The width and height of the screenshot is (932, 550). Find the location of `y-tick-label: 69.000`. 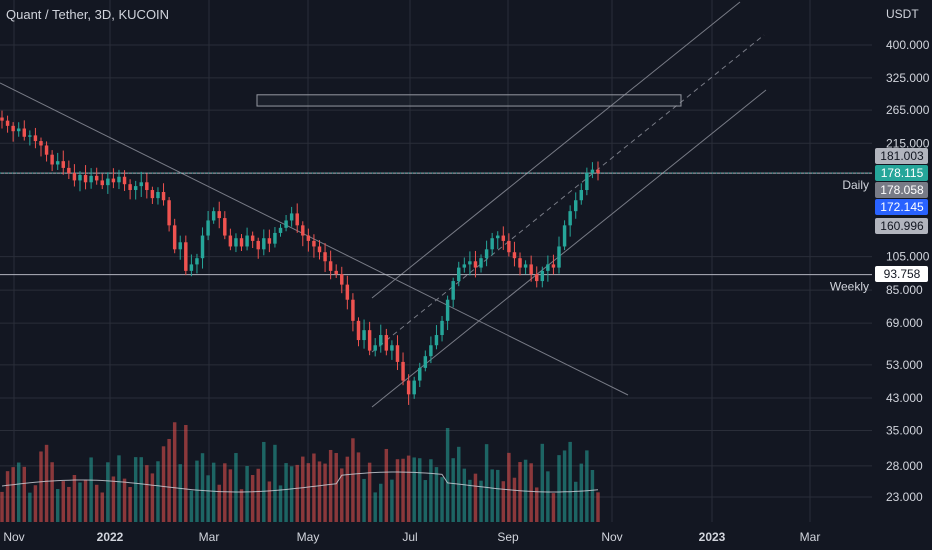

y-tick-label: 69.000 is located at coordinates (904, 323).